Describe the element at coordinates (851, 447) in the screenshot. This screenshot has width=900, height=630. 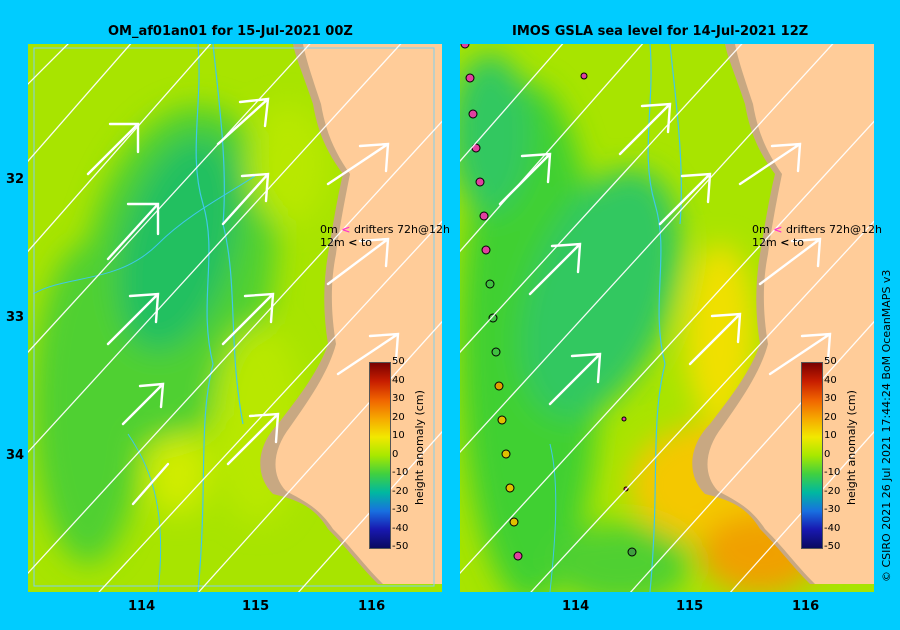
I see `colorbar-title-right: height anomaly (cm)` at that location.